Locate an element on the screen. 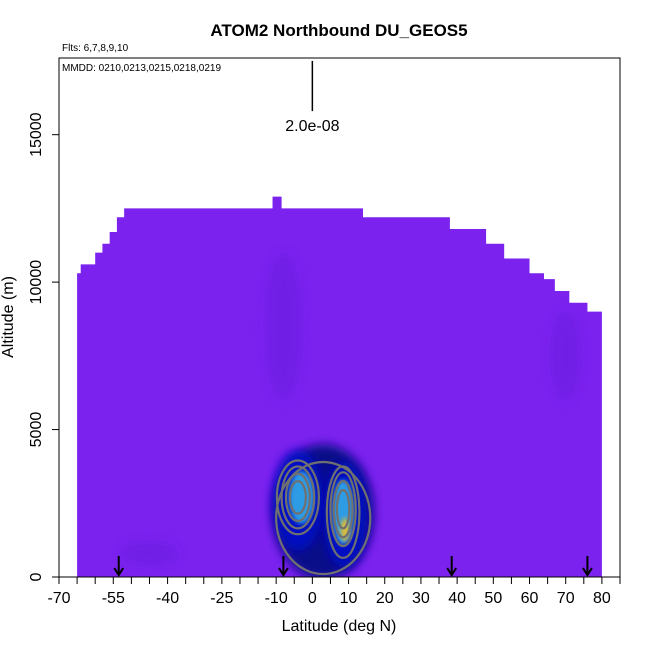 The width and height of the screenshot is (650, 650). x-tick-label-6: 10 is located at coordinates (349, 598).